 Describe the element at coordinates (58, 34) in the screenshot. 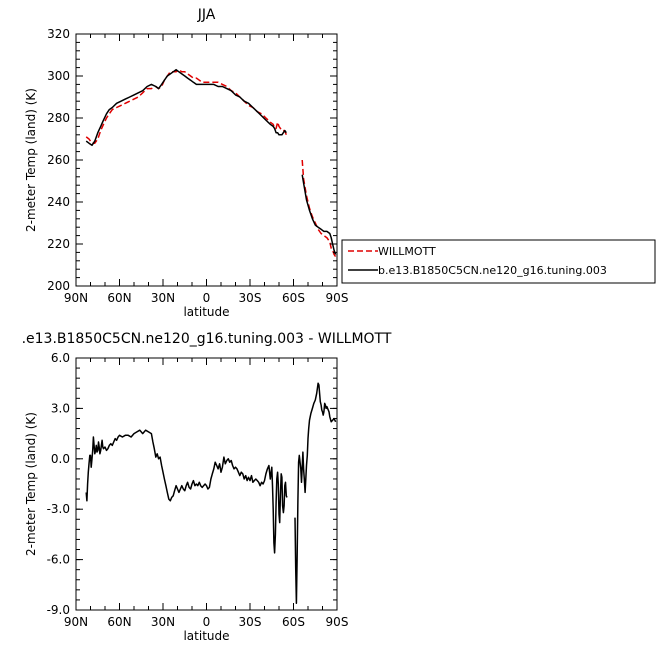

I see `y-tick-label: 320` at that location.